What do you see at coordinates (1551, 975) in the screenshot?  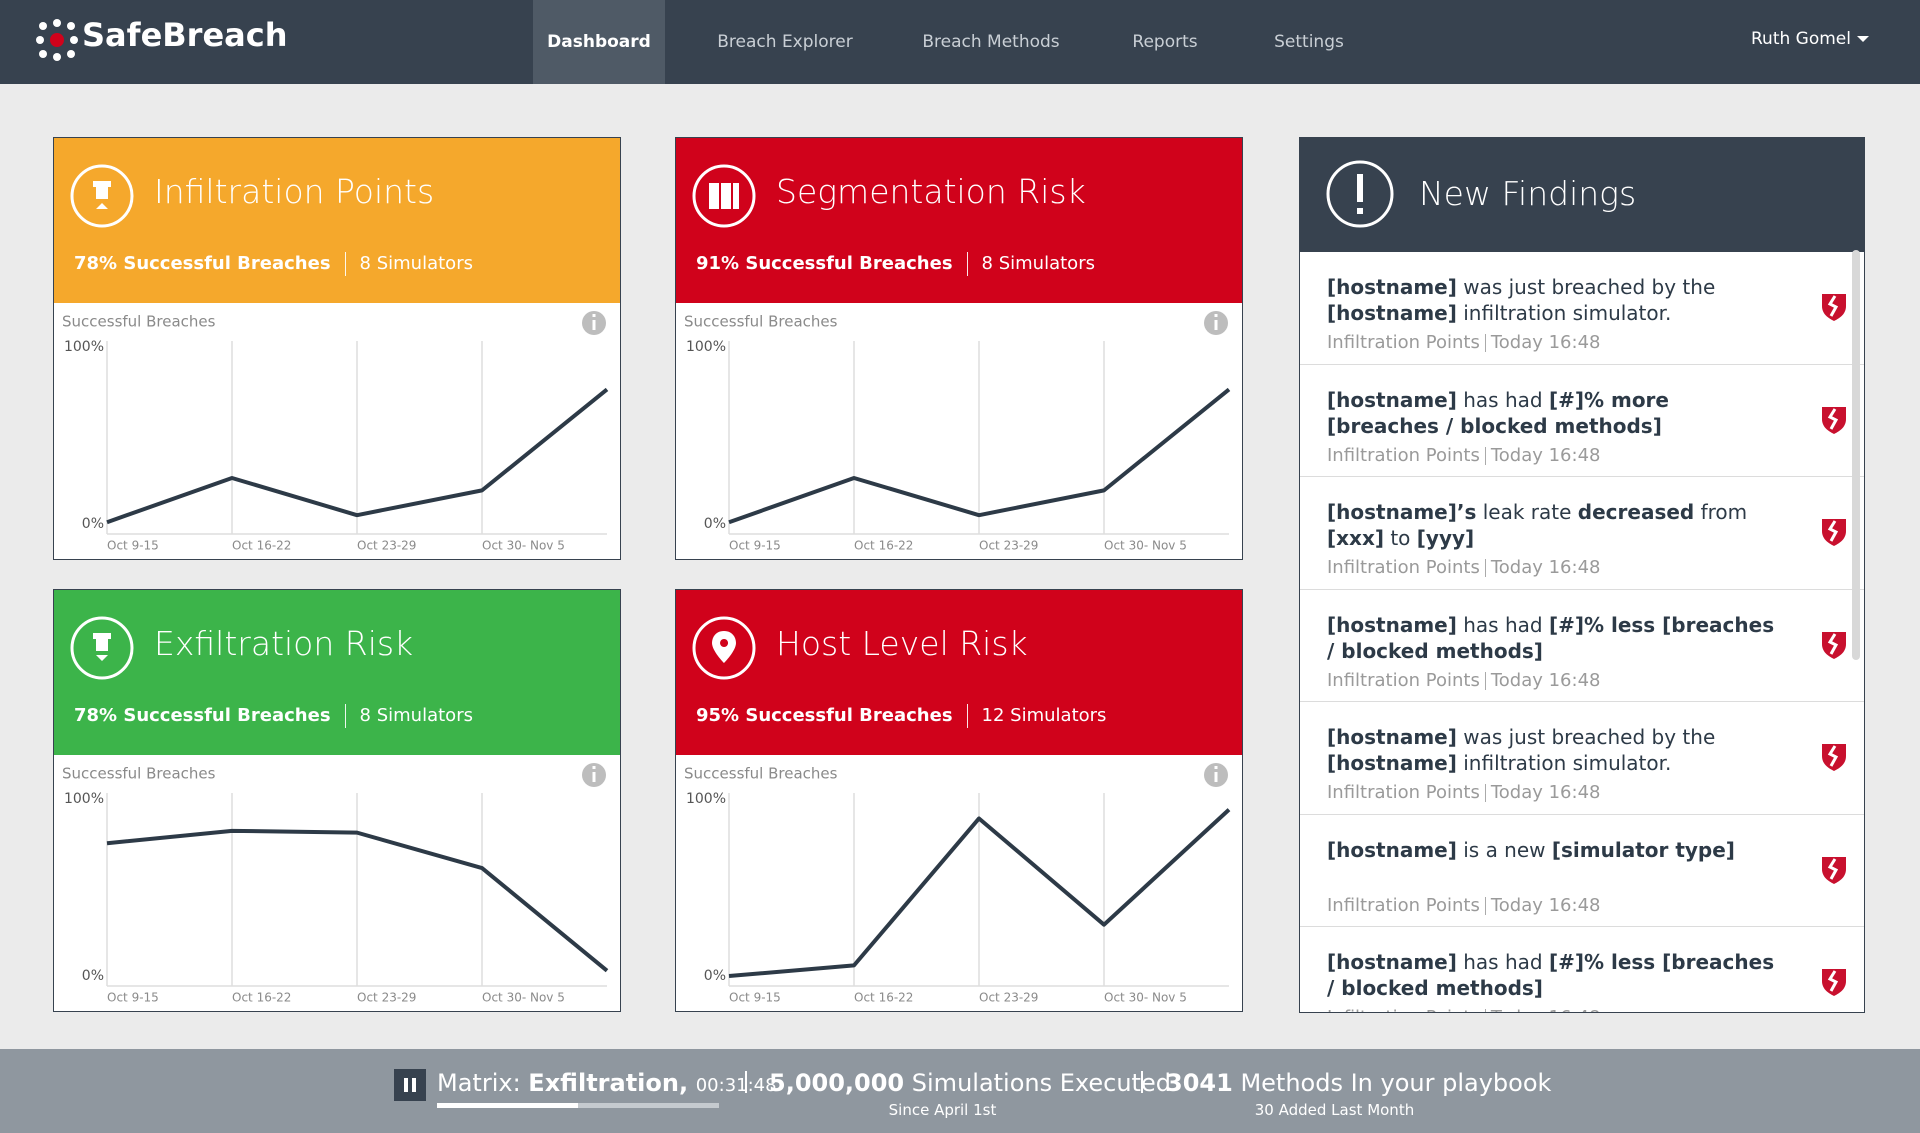 I see `finding-part: [#]% less [breaches / blocked methods]` at bounding box center [1551, 975].